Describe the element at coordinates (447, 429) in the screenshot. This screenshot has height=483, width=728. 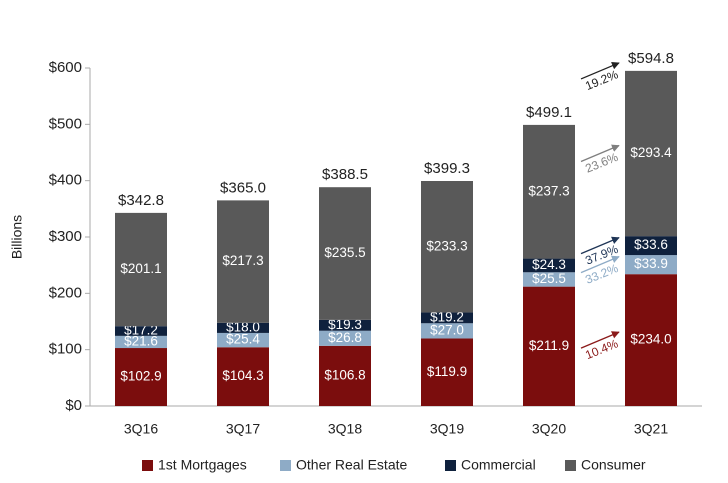
I see `x-tick-label: 3Q19` at that location.